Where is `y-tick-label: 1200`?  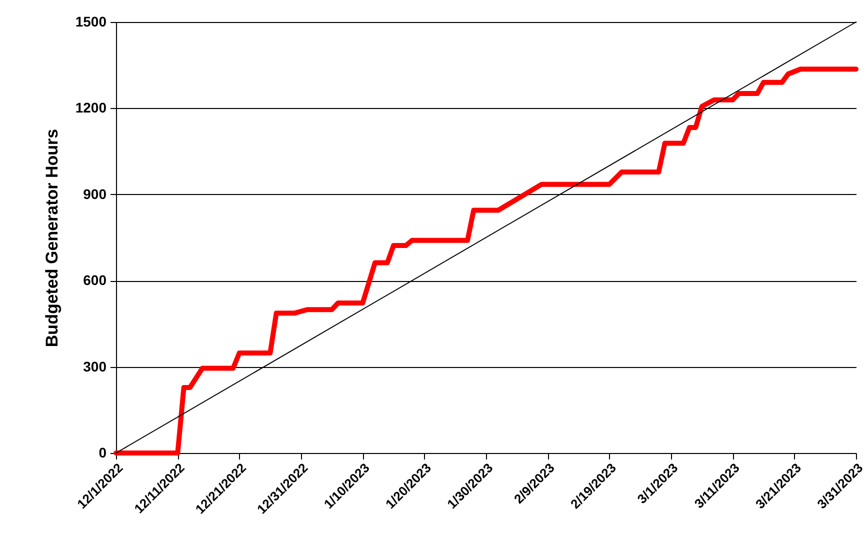
y-tick-label: 1200 is located at coordinates (91, 108).